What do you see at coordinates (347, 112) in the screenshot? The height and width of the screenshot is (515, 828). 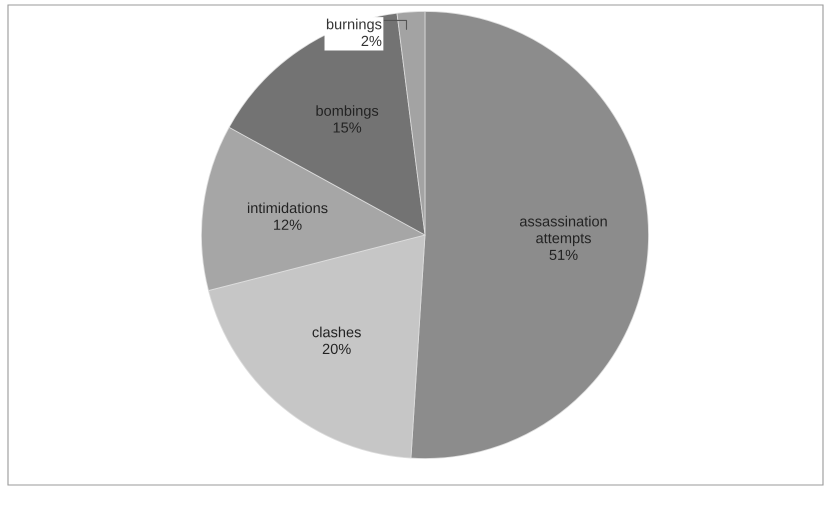 I see `slice-label: bombings` at bounding box center [347, 112].